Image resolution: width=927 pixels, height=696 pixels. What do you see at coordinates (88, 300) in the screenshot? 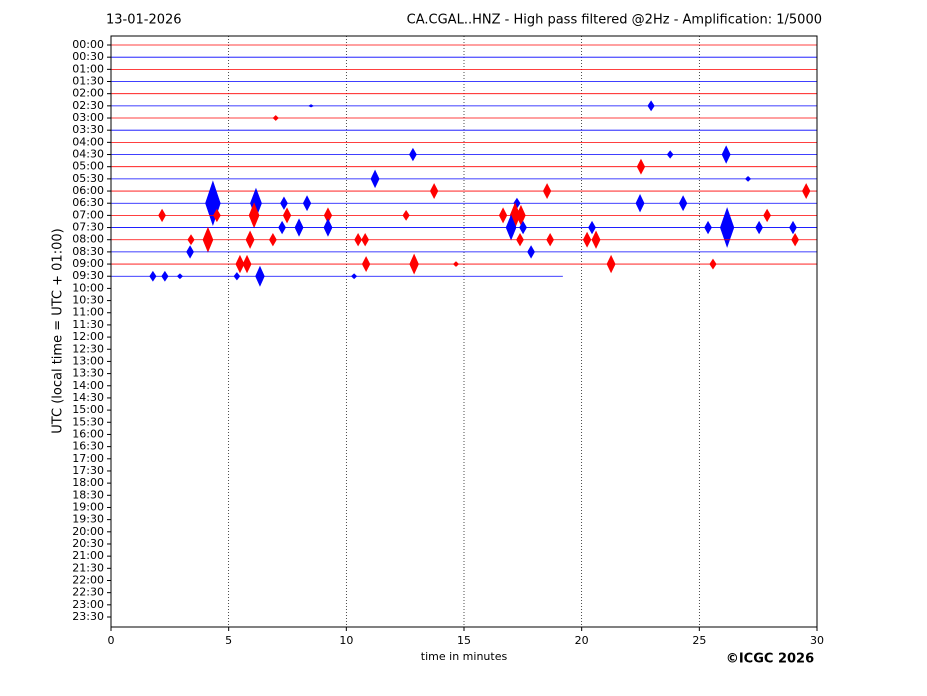
I see `y-tick-label: 10:30` at bounding box center [88, 300].